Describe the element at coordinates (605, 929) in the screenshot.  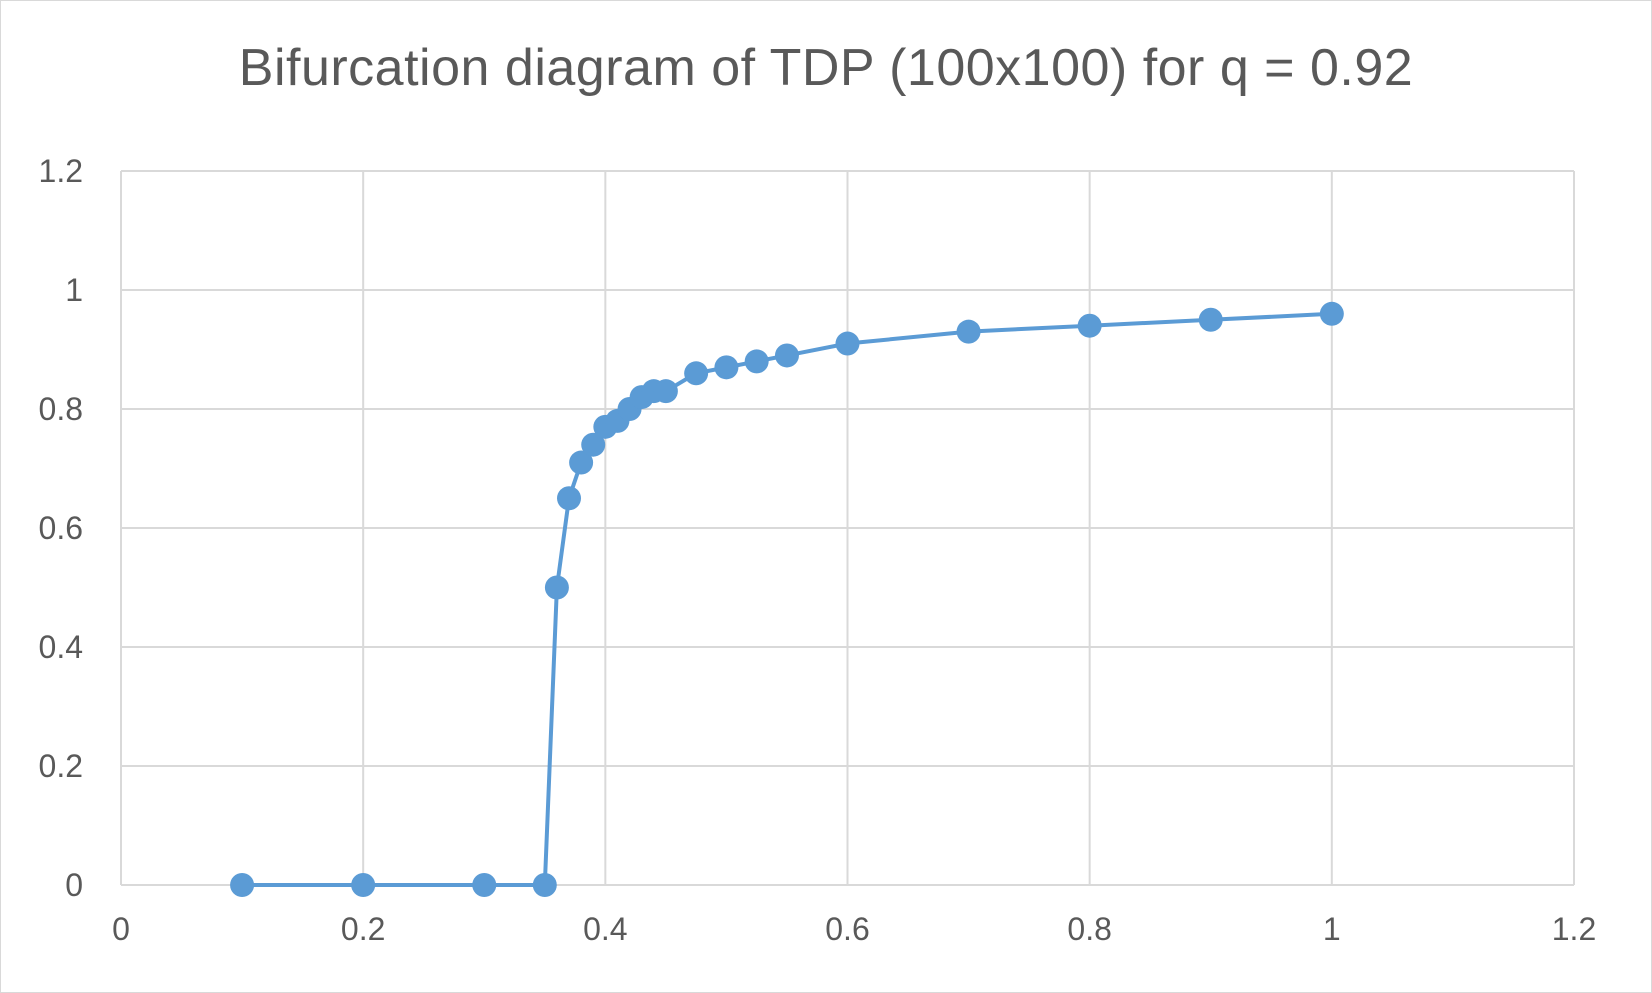
I see `x-tick-label: 0.4` at that location.